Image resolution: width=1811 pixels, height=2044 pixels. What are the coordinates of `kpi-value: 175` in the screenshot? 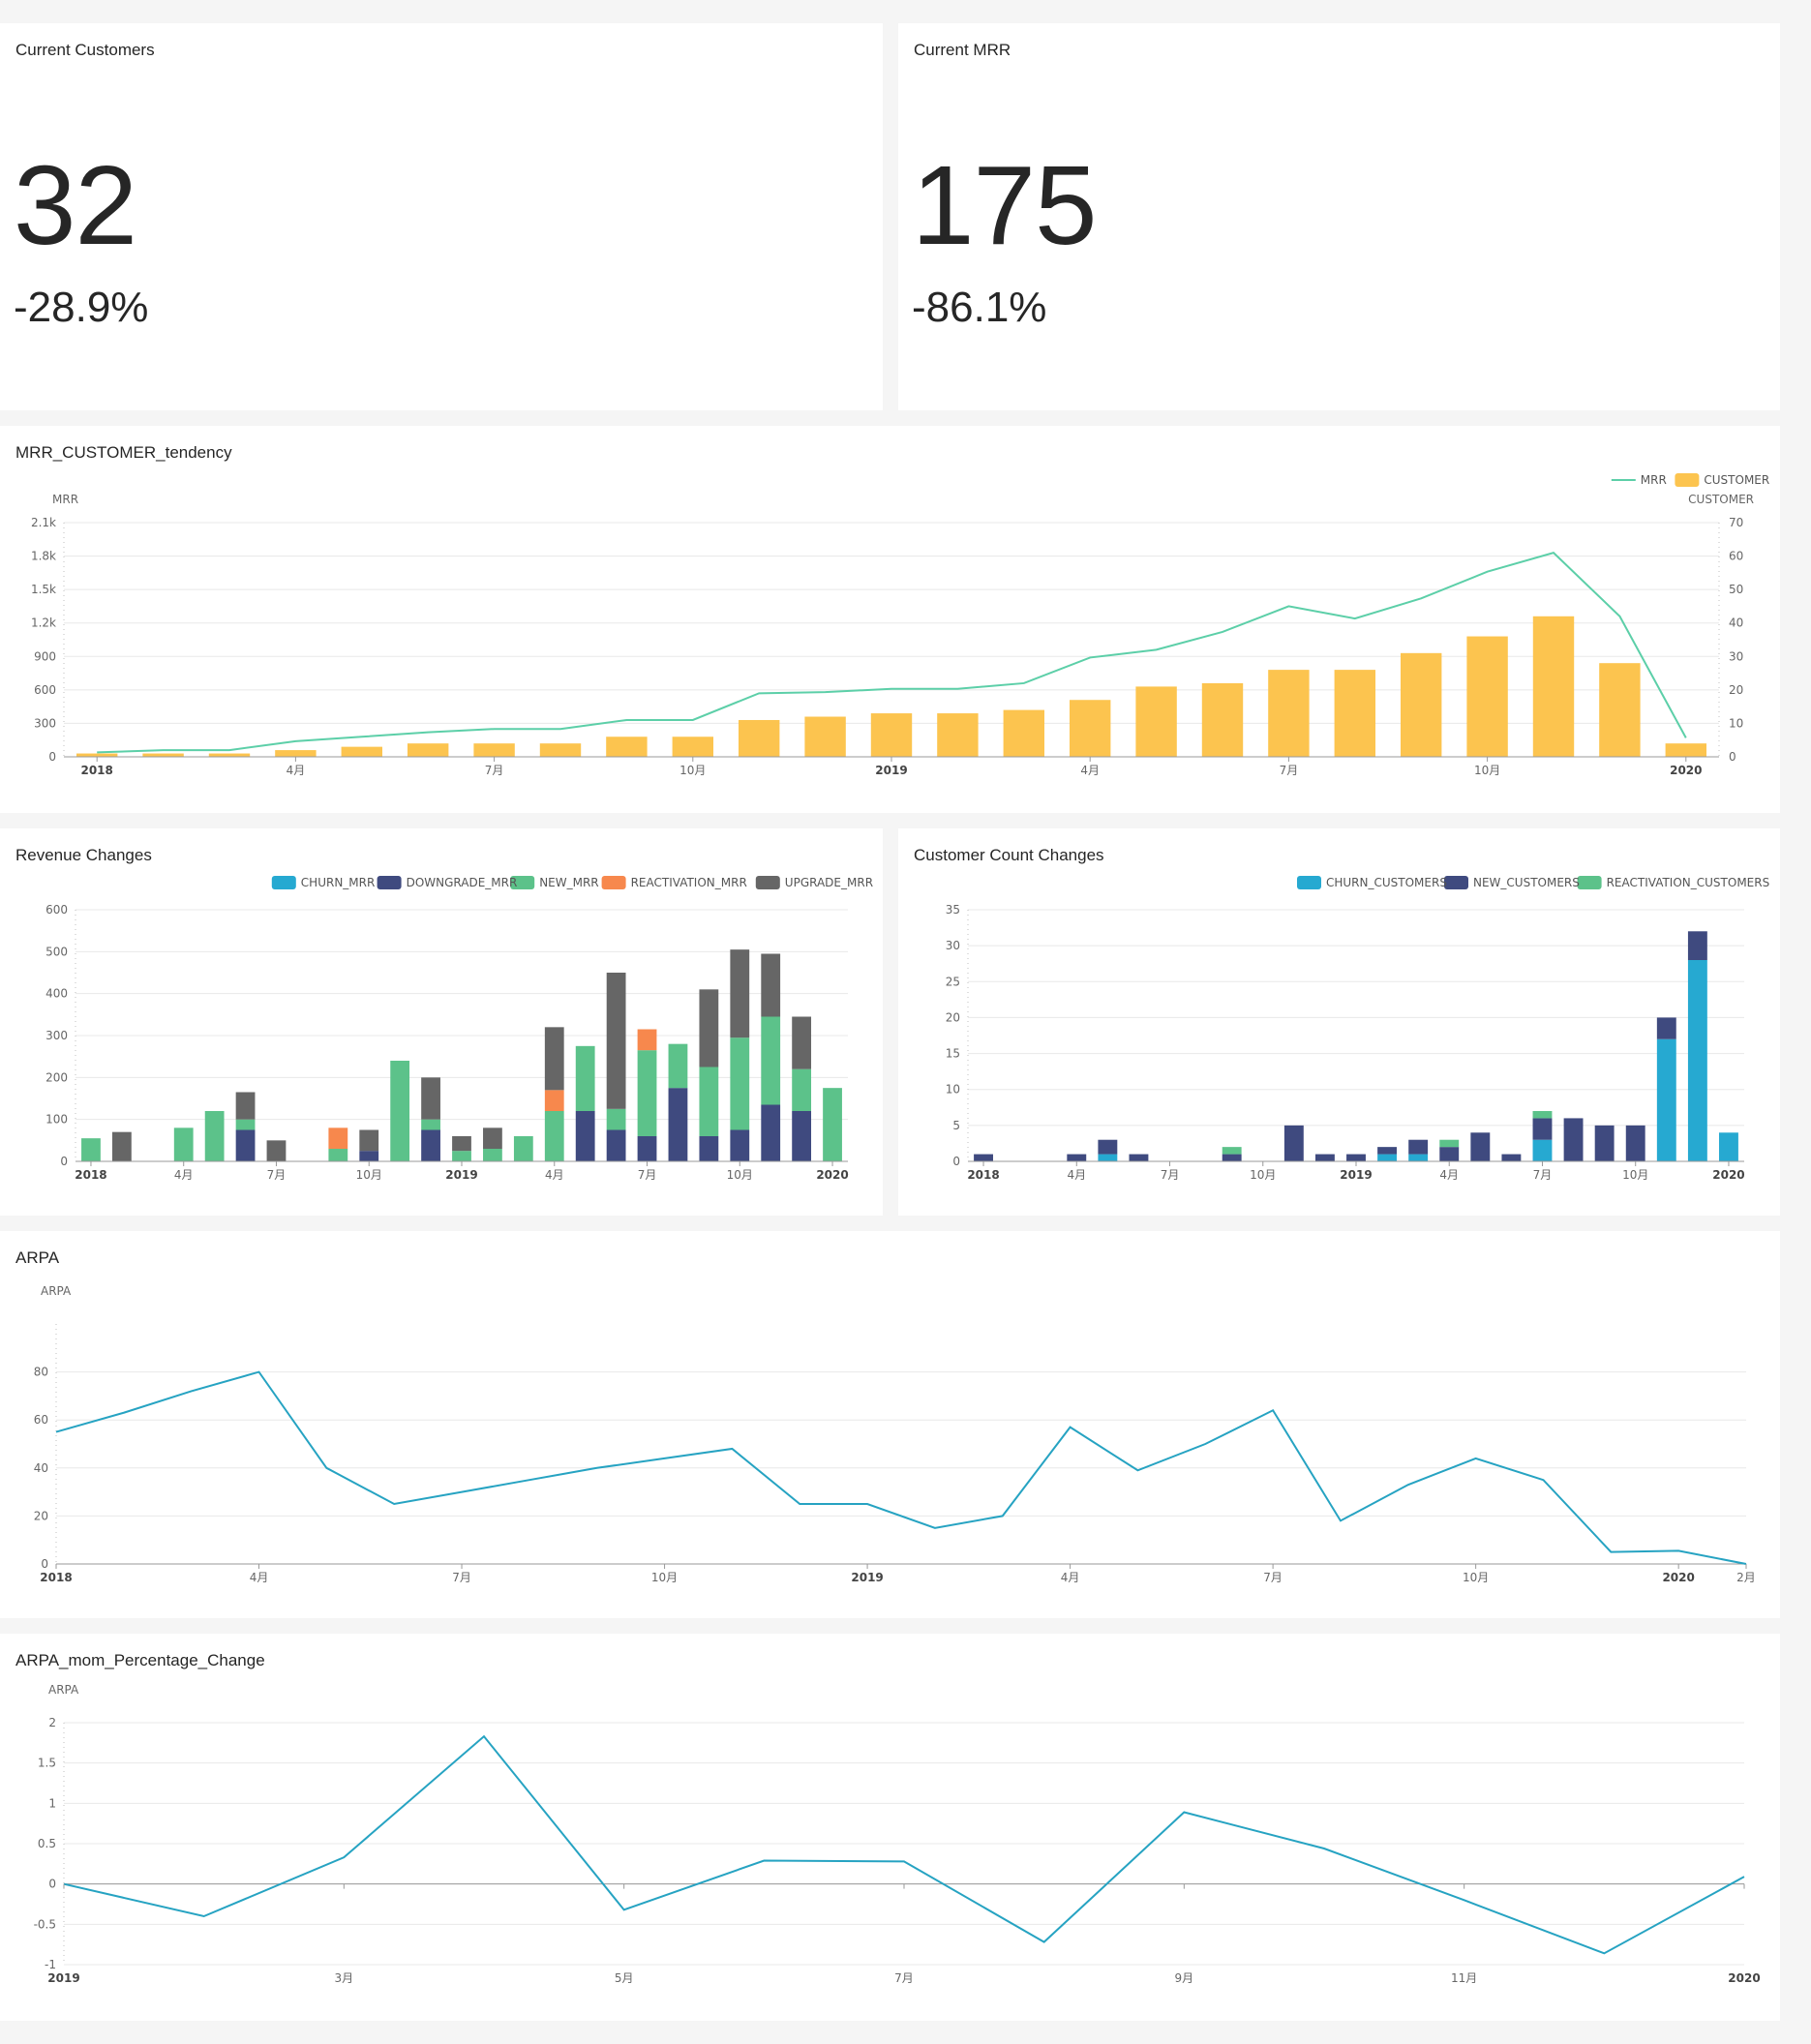 It's located at (1005, 205).